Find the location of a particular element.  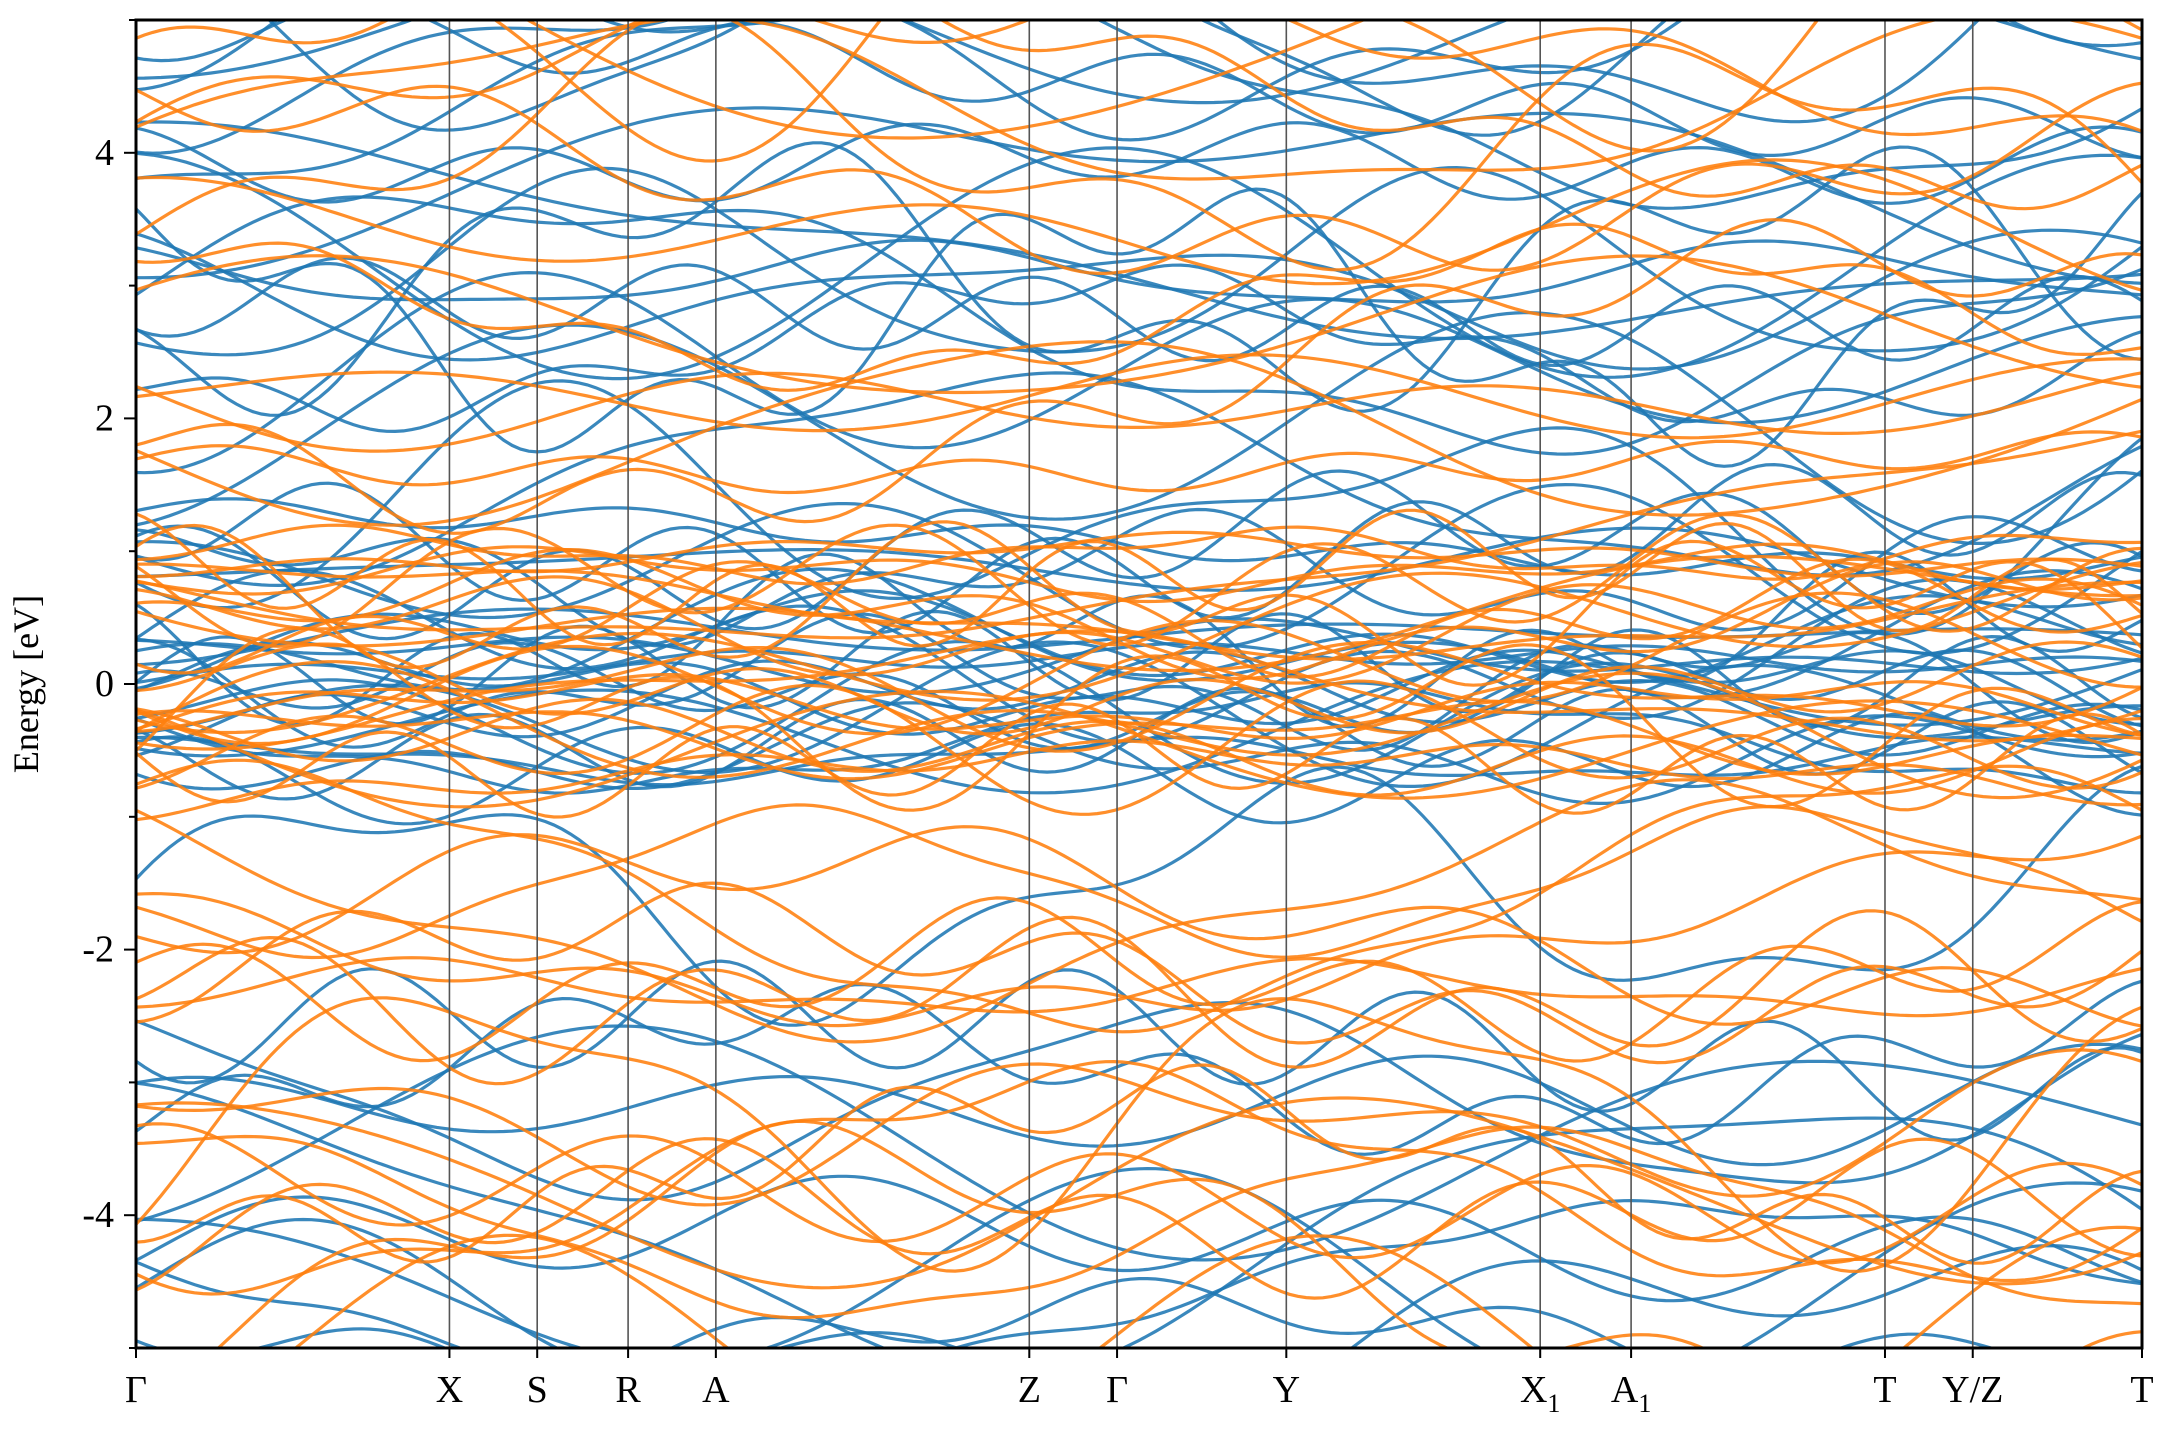

y-tick-label: 4 is located at coordinates (104, 153).